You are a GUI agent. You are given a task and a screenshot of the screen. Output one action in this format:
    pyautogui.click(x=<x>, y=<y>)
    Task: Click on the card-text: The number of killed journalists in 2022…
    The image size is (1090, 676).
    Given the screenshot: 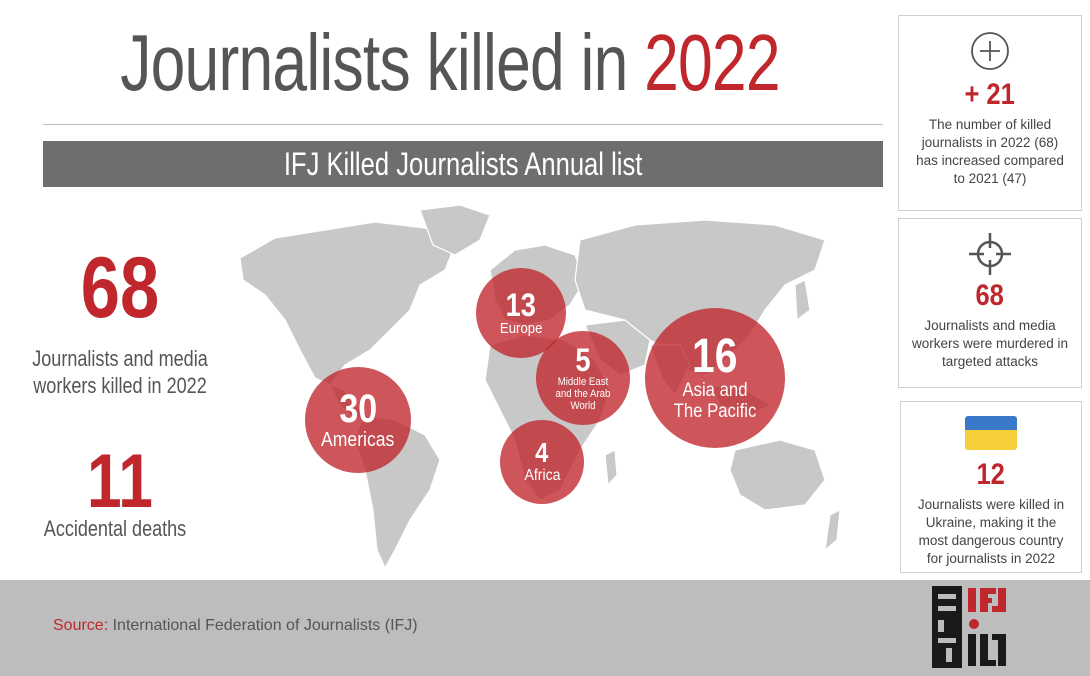 What is the action you would take?
    pyautogui.click(x=990, y=151)
    